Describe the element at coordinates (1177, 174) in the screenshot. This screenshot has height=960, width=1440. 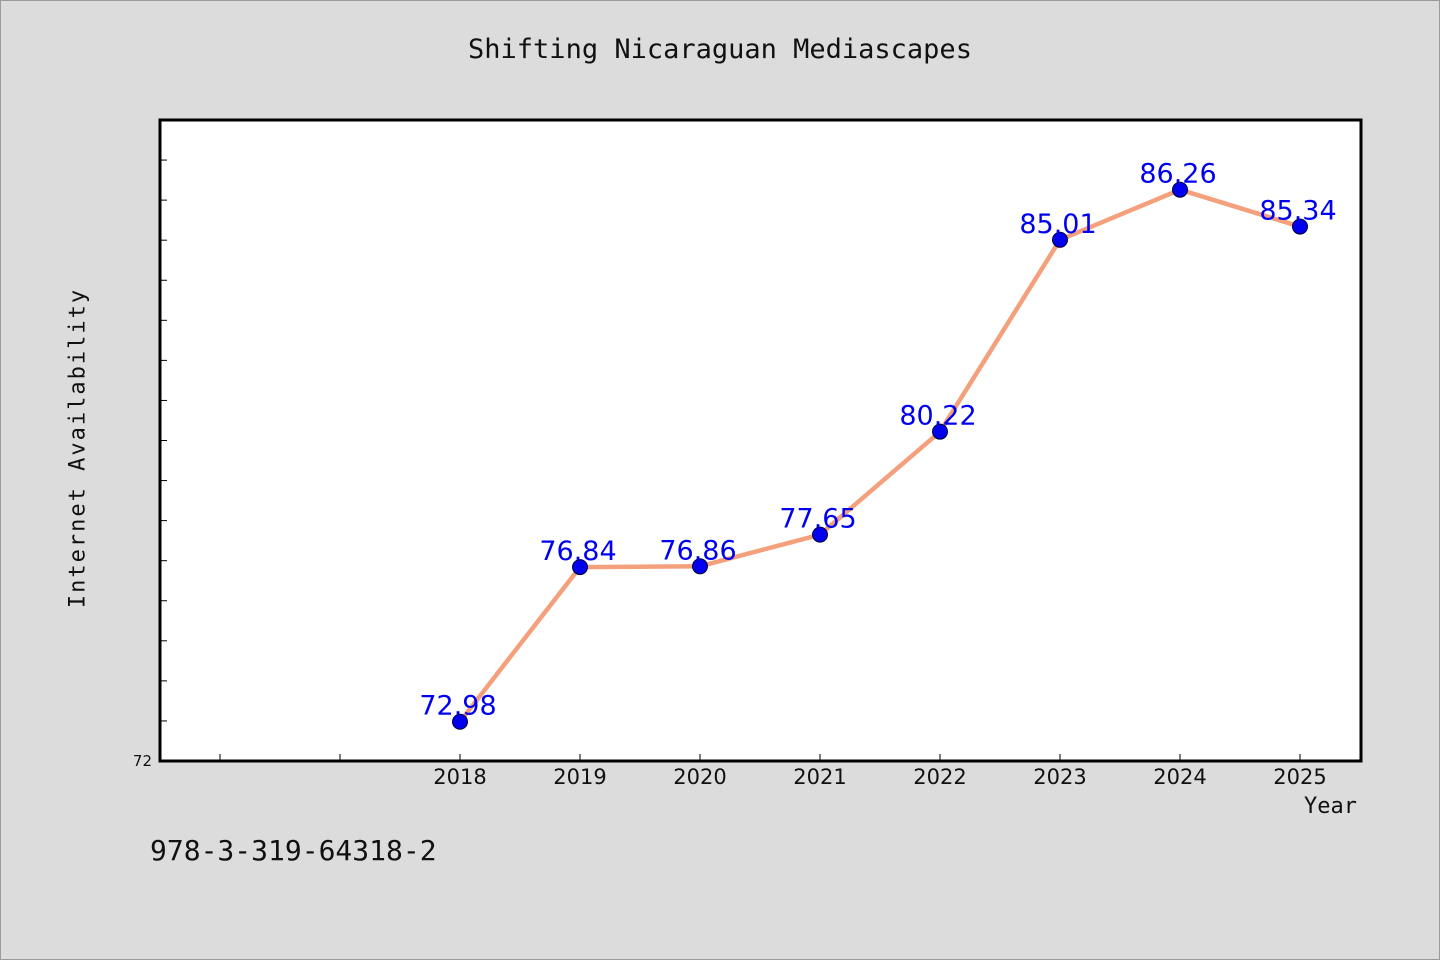
I see `data-label: 86.26` at that location.